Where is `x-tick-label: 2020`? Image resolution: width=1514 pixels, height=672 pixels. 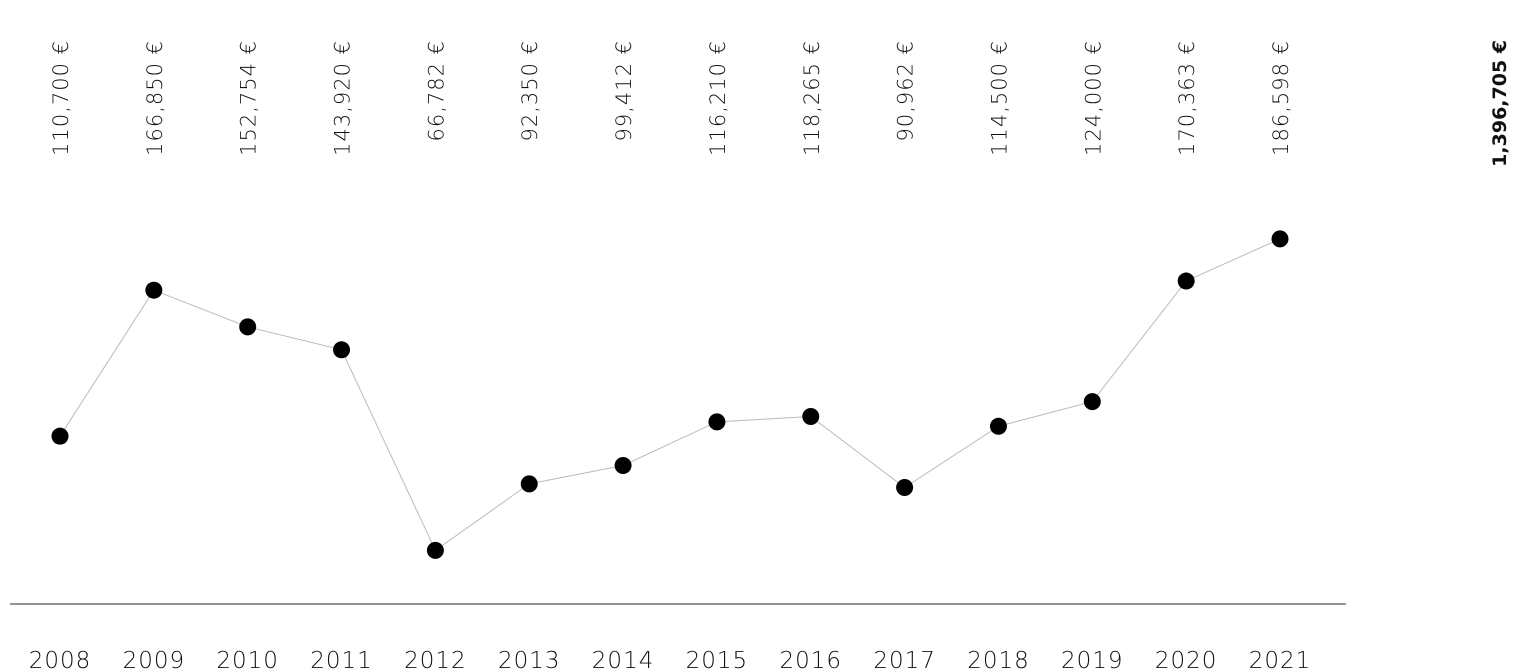
x-tick-label: 2020 is located at coordinates (1186, 660).